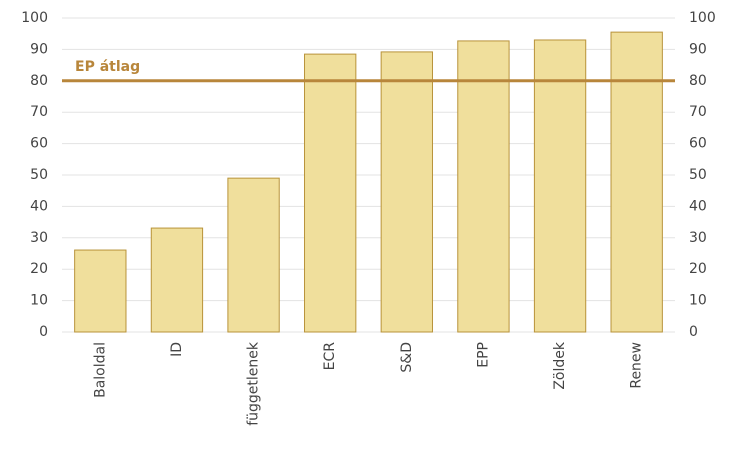 This screenshot has height=450, width=753. I want to click on x-tick-label: Renew, so click(637, 365).